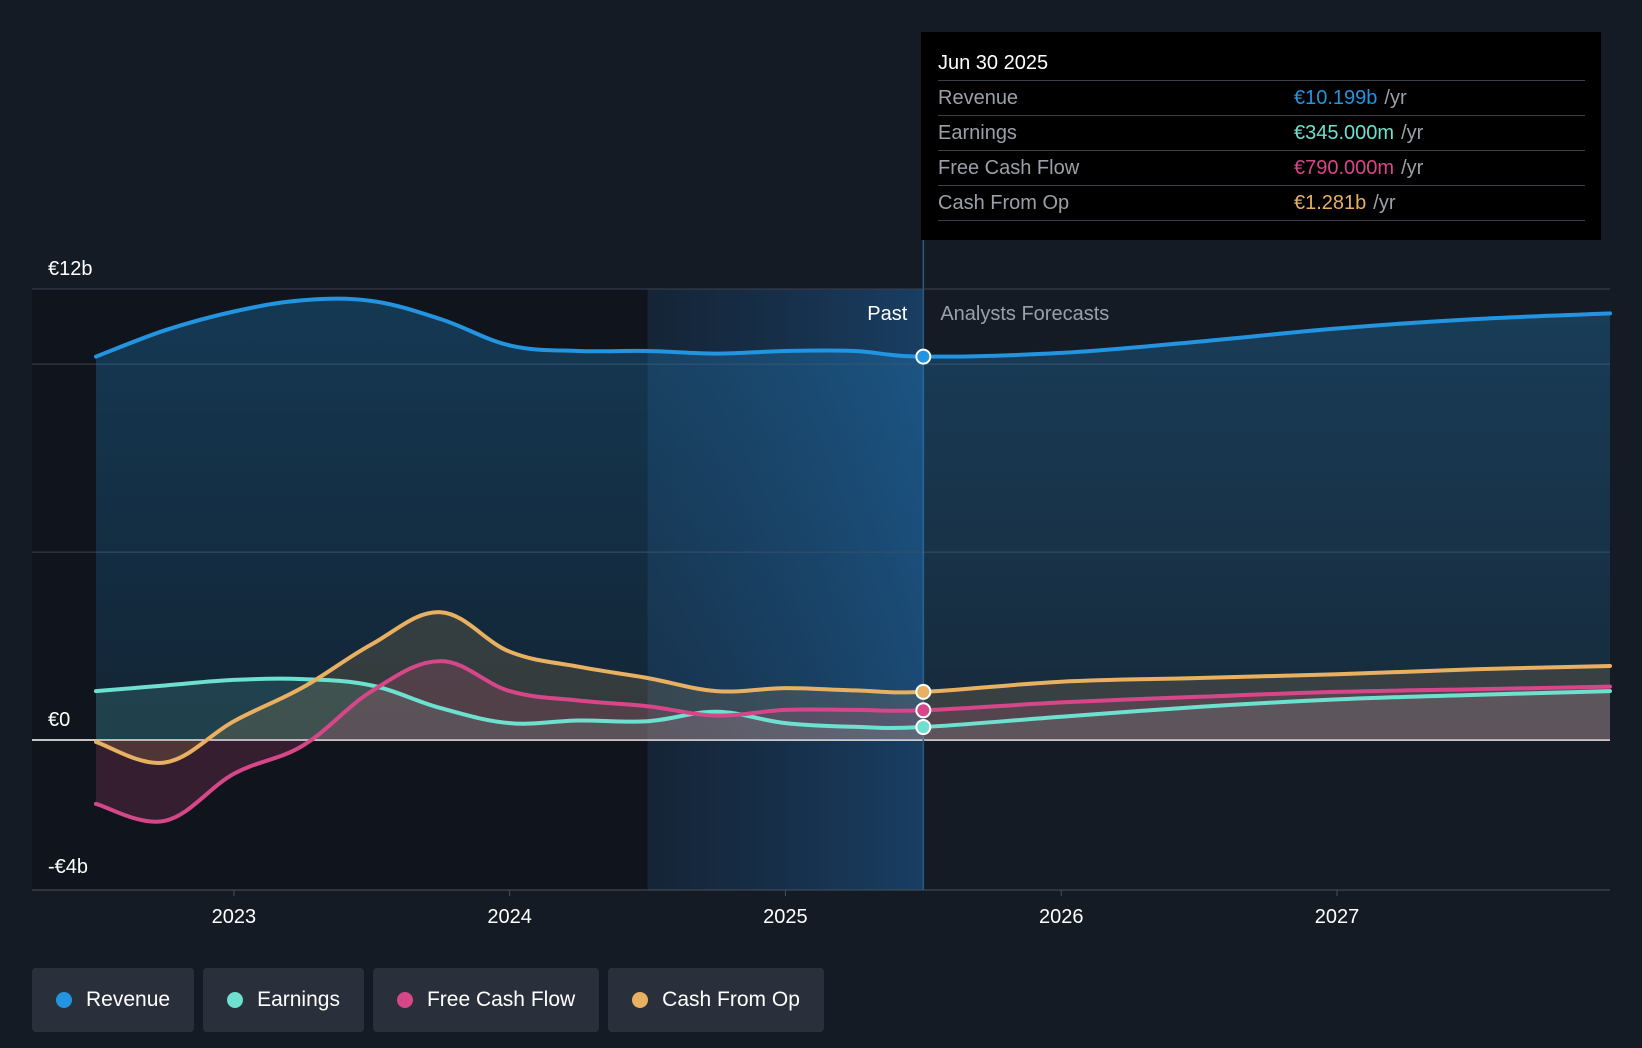 The width and height of the screenshot is (1642, 1048). I want to click on legend-item-cash-from-op: Cash From Op, so click(716, 1000).